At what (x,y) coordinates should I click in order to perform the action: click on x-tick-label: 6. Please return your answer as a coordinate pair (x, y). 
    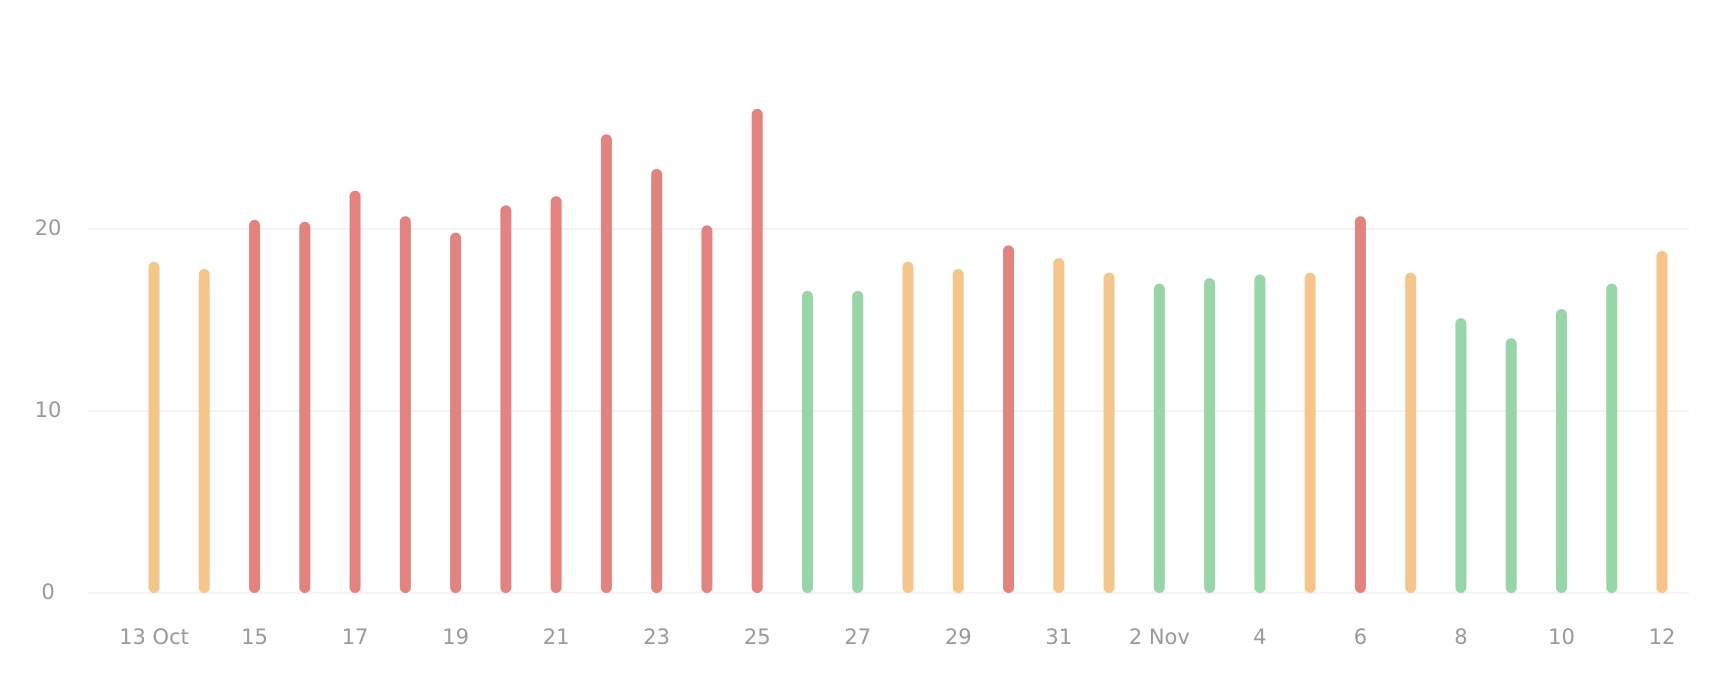
    Looking at the image, I should click on (1360, 637).